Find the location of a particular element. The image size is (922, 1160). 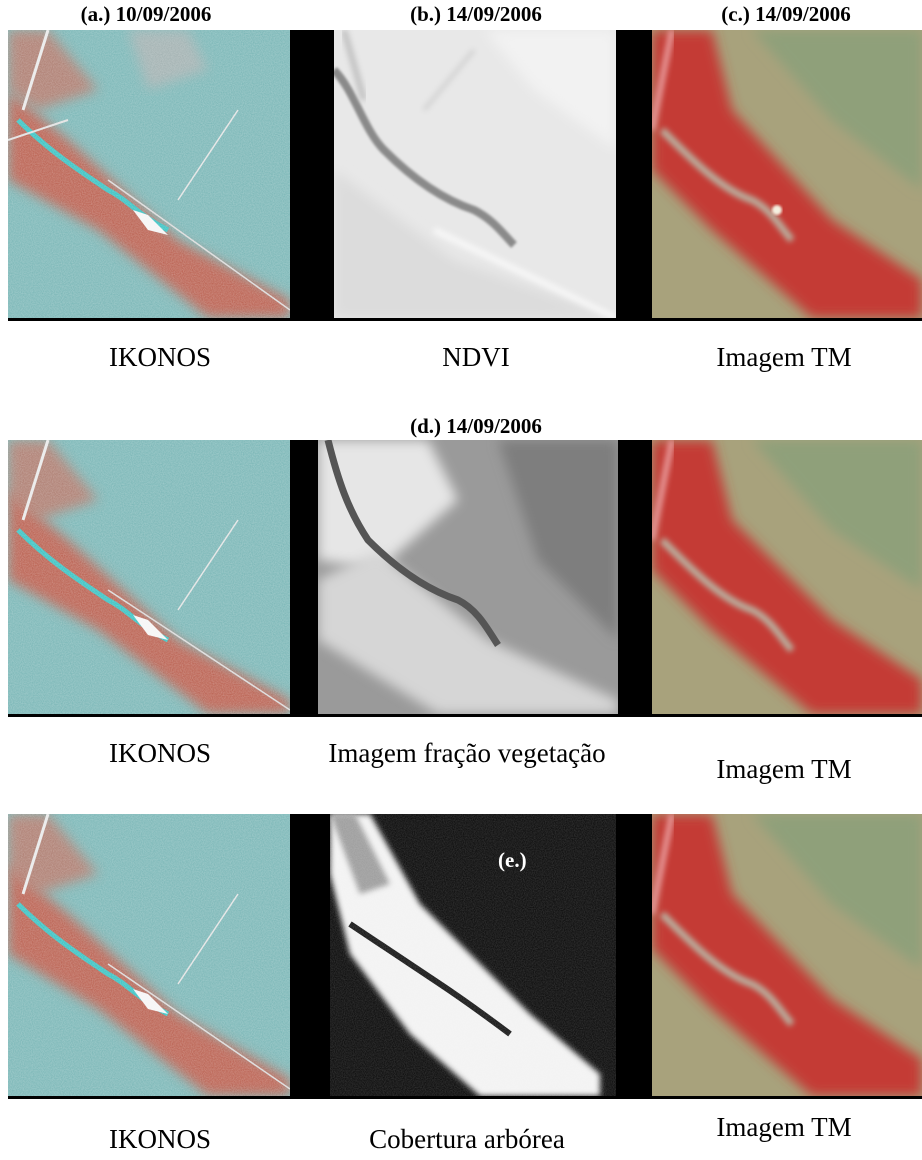

ndvi-image is located at coordinates (475, 174).